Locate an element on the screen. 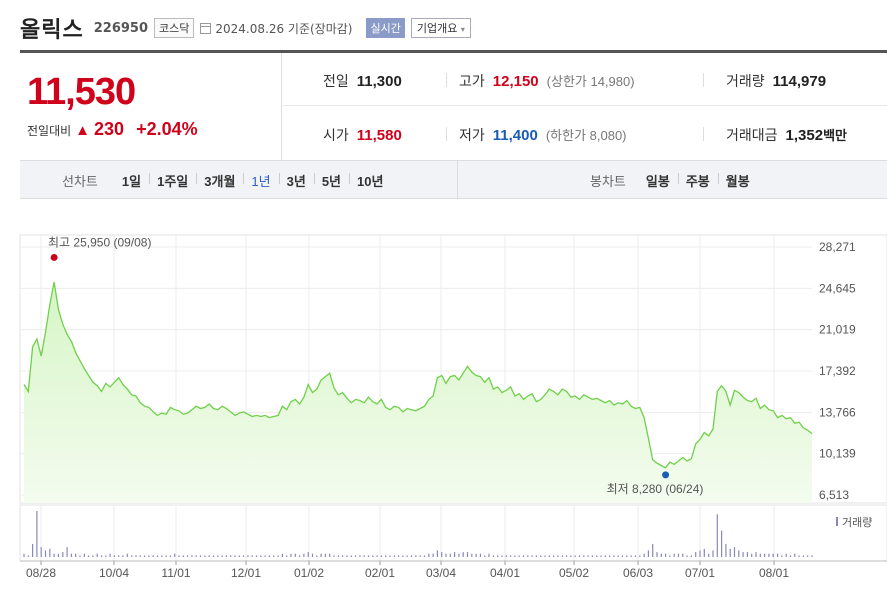 This screenshot has width=887, height=597. calendar-icon is located at coordinates (206, 28).